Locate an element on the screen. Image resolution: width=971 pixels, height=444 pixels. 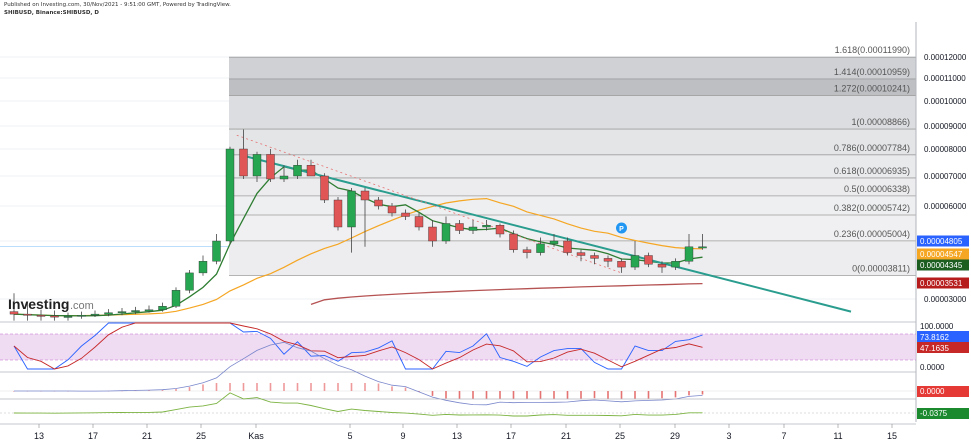
date-label: 15 is located at coordinates (892, 436).